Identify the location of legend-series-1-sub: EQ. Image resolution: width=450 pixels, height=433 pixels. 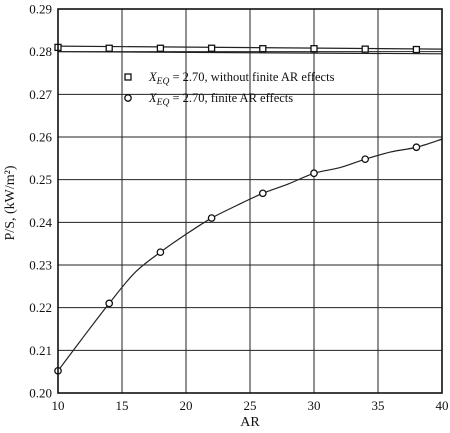
(163, 82).